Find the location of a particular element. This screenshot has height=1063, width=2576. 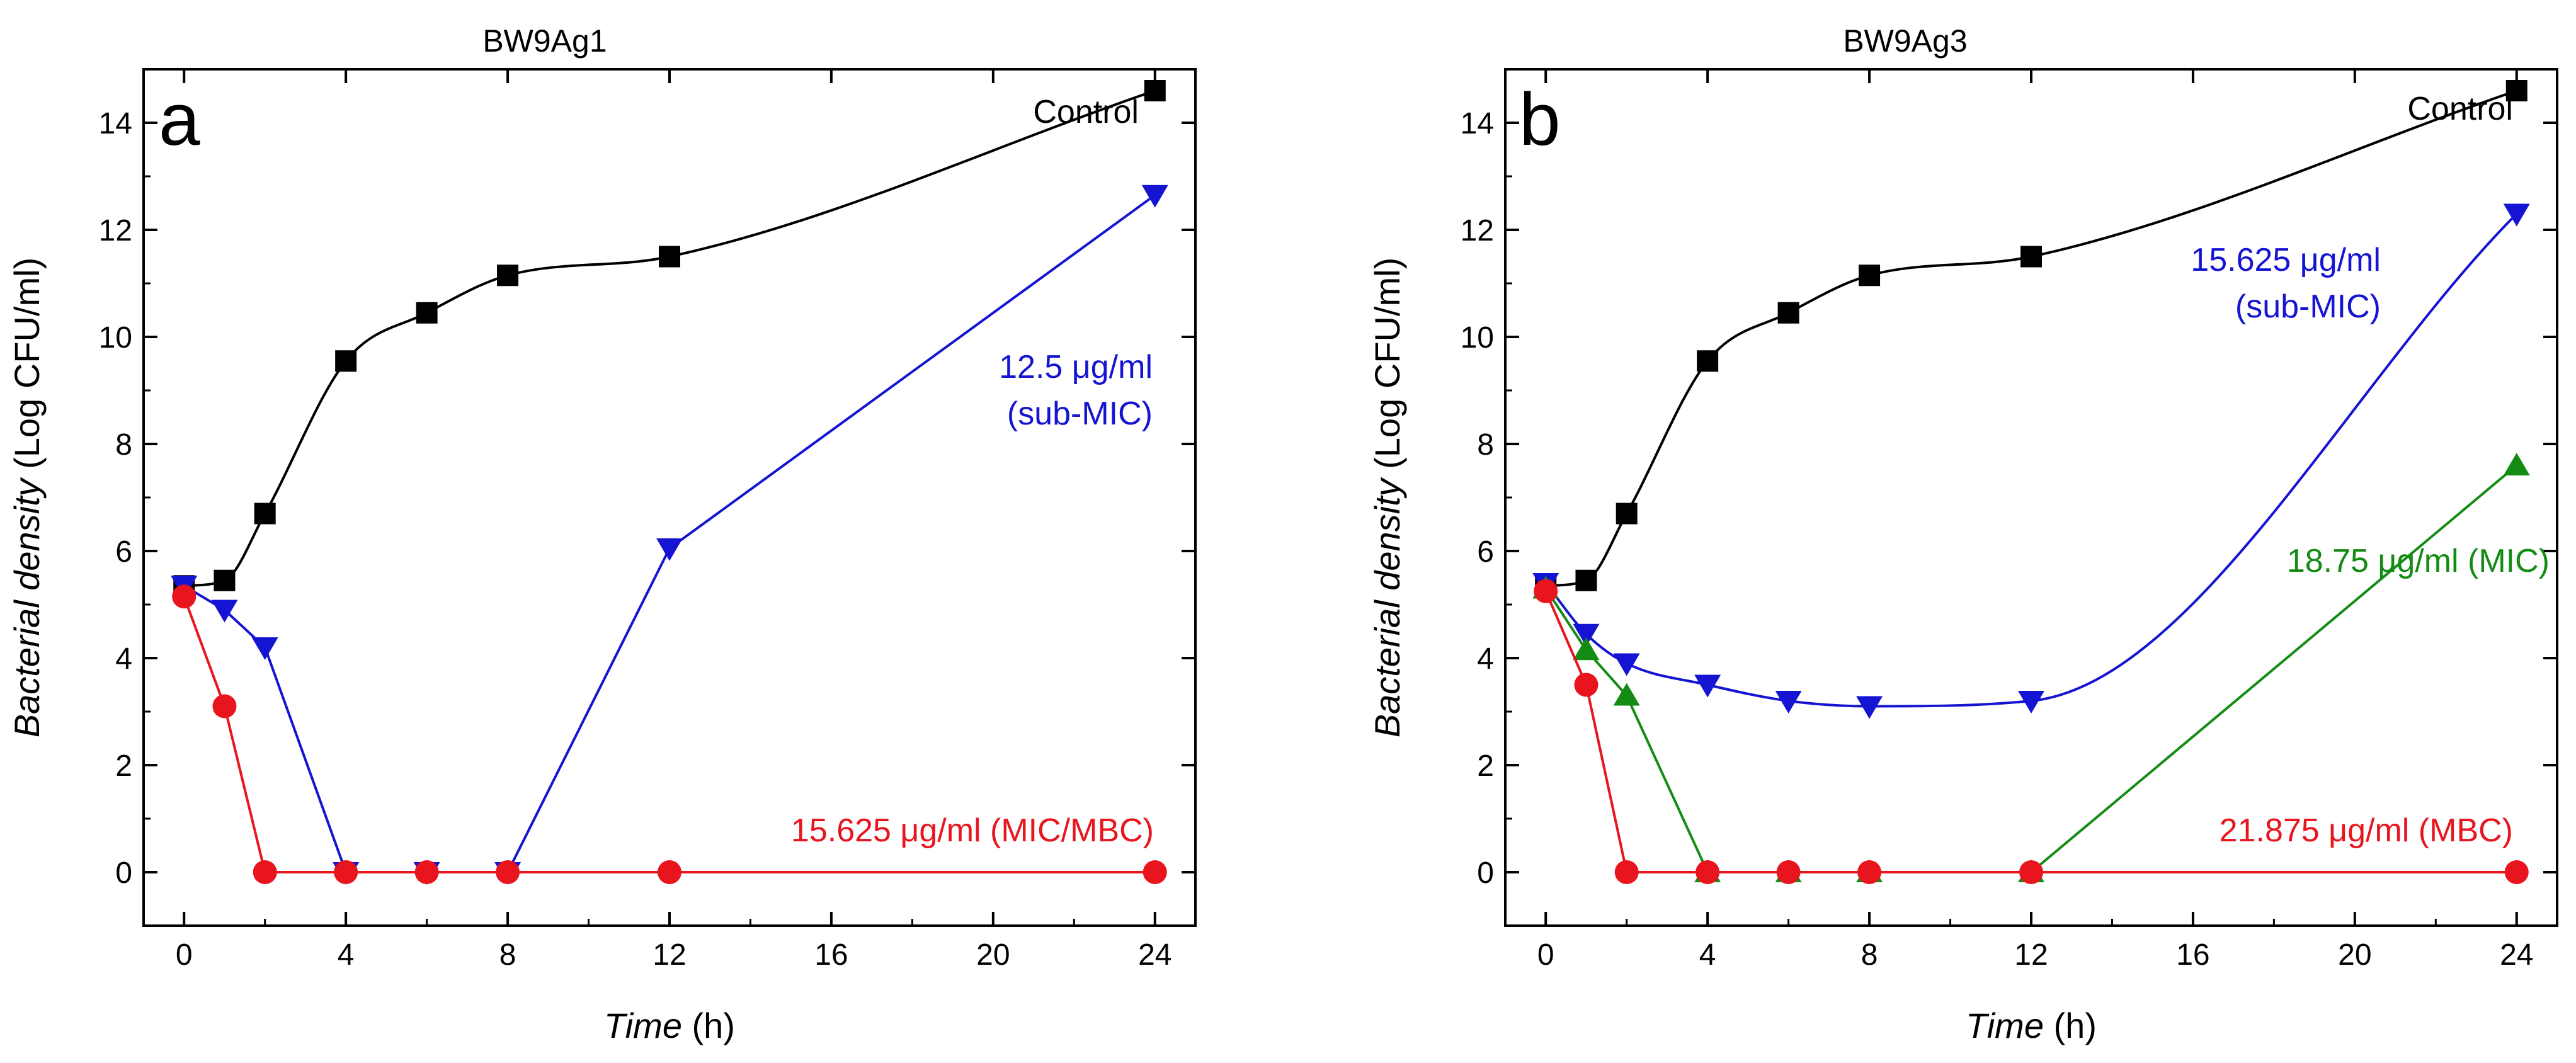

annotation-mic-mbc-line-1: 15.625 μg/ml (MIC/MBC) is located at coordinates (972, 830).